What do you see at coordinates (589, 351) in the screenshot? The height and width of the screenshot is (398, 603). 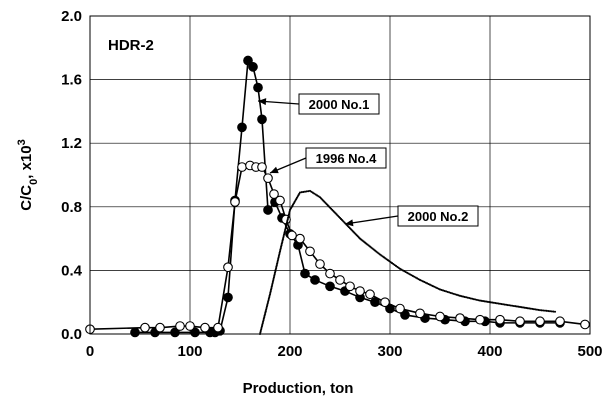 I see `x-tick-label: 500` at bounding box center [589, 351].